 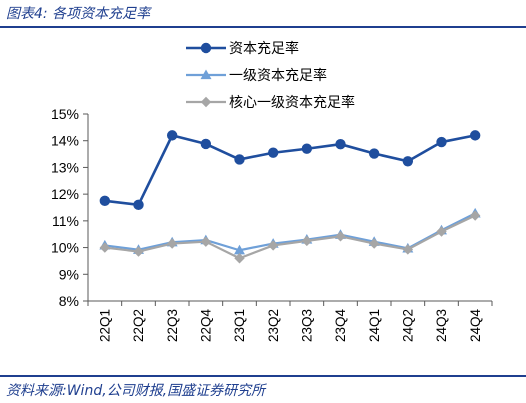 I want to click on x-tick-label: 24Q1, so click(x=374, y=325).